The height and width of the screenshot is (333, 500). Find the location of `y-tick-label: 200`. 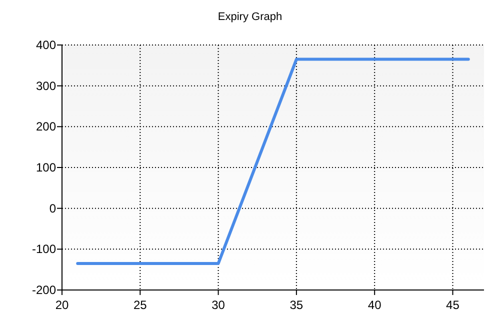

y-tick-label: 200 is located at coordinates (46, 127).